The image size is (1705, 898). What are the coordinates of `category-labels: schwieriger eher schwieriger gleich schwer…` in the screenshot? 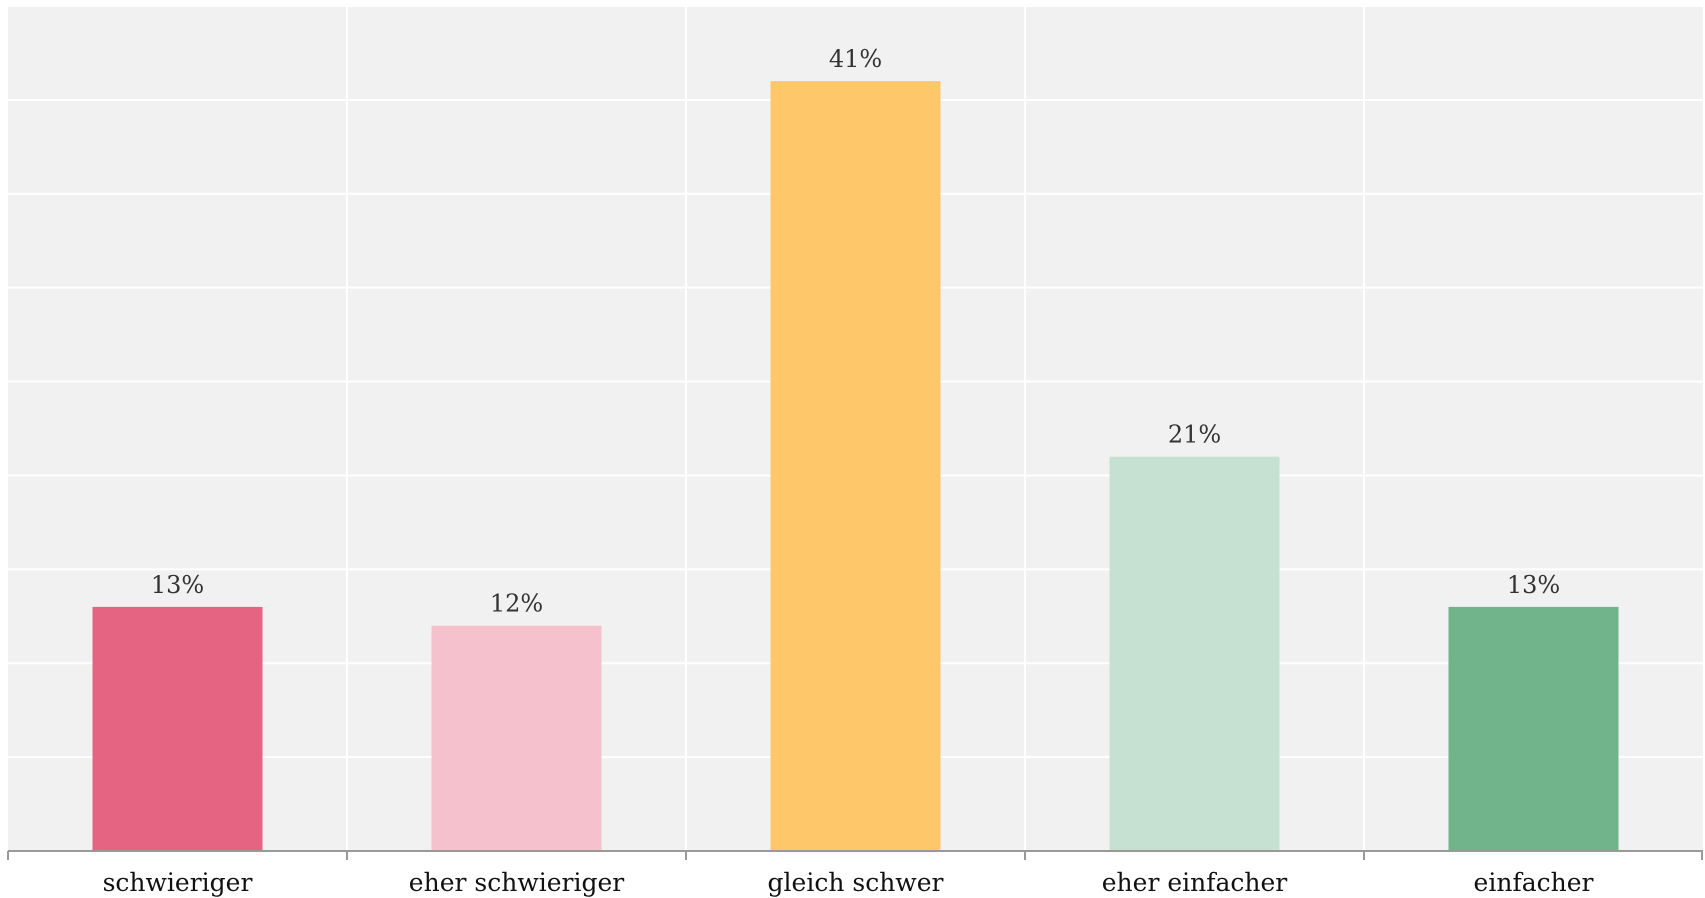 It's located at (848, 882).